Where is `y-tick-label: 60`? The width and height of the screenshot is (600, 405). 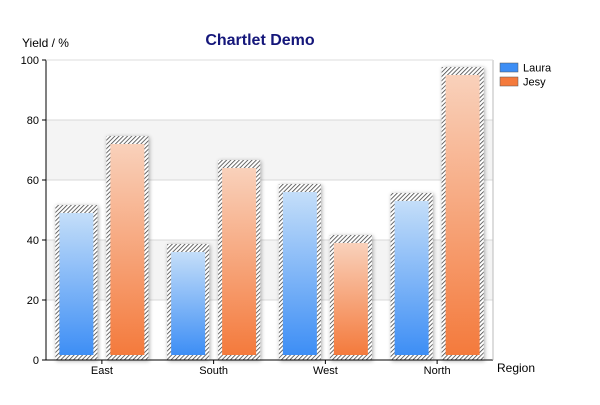
y-tick-label: 60 is located at coordinates (33, 181).